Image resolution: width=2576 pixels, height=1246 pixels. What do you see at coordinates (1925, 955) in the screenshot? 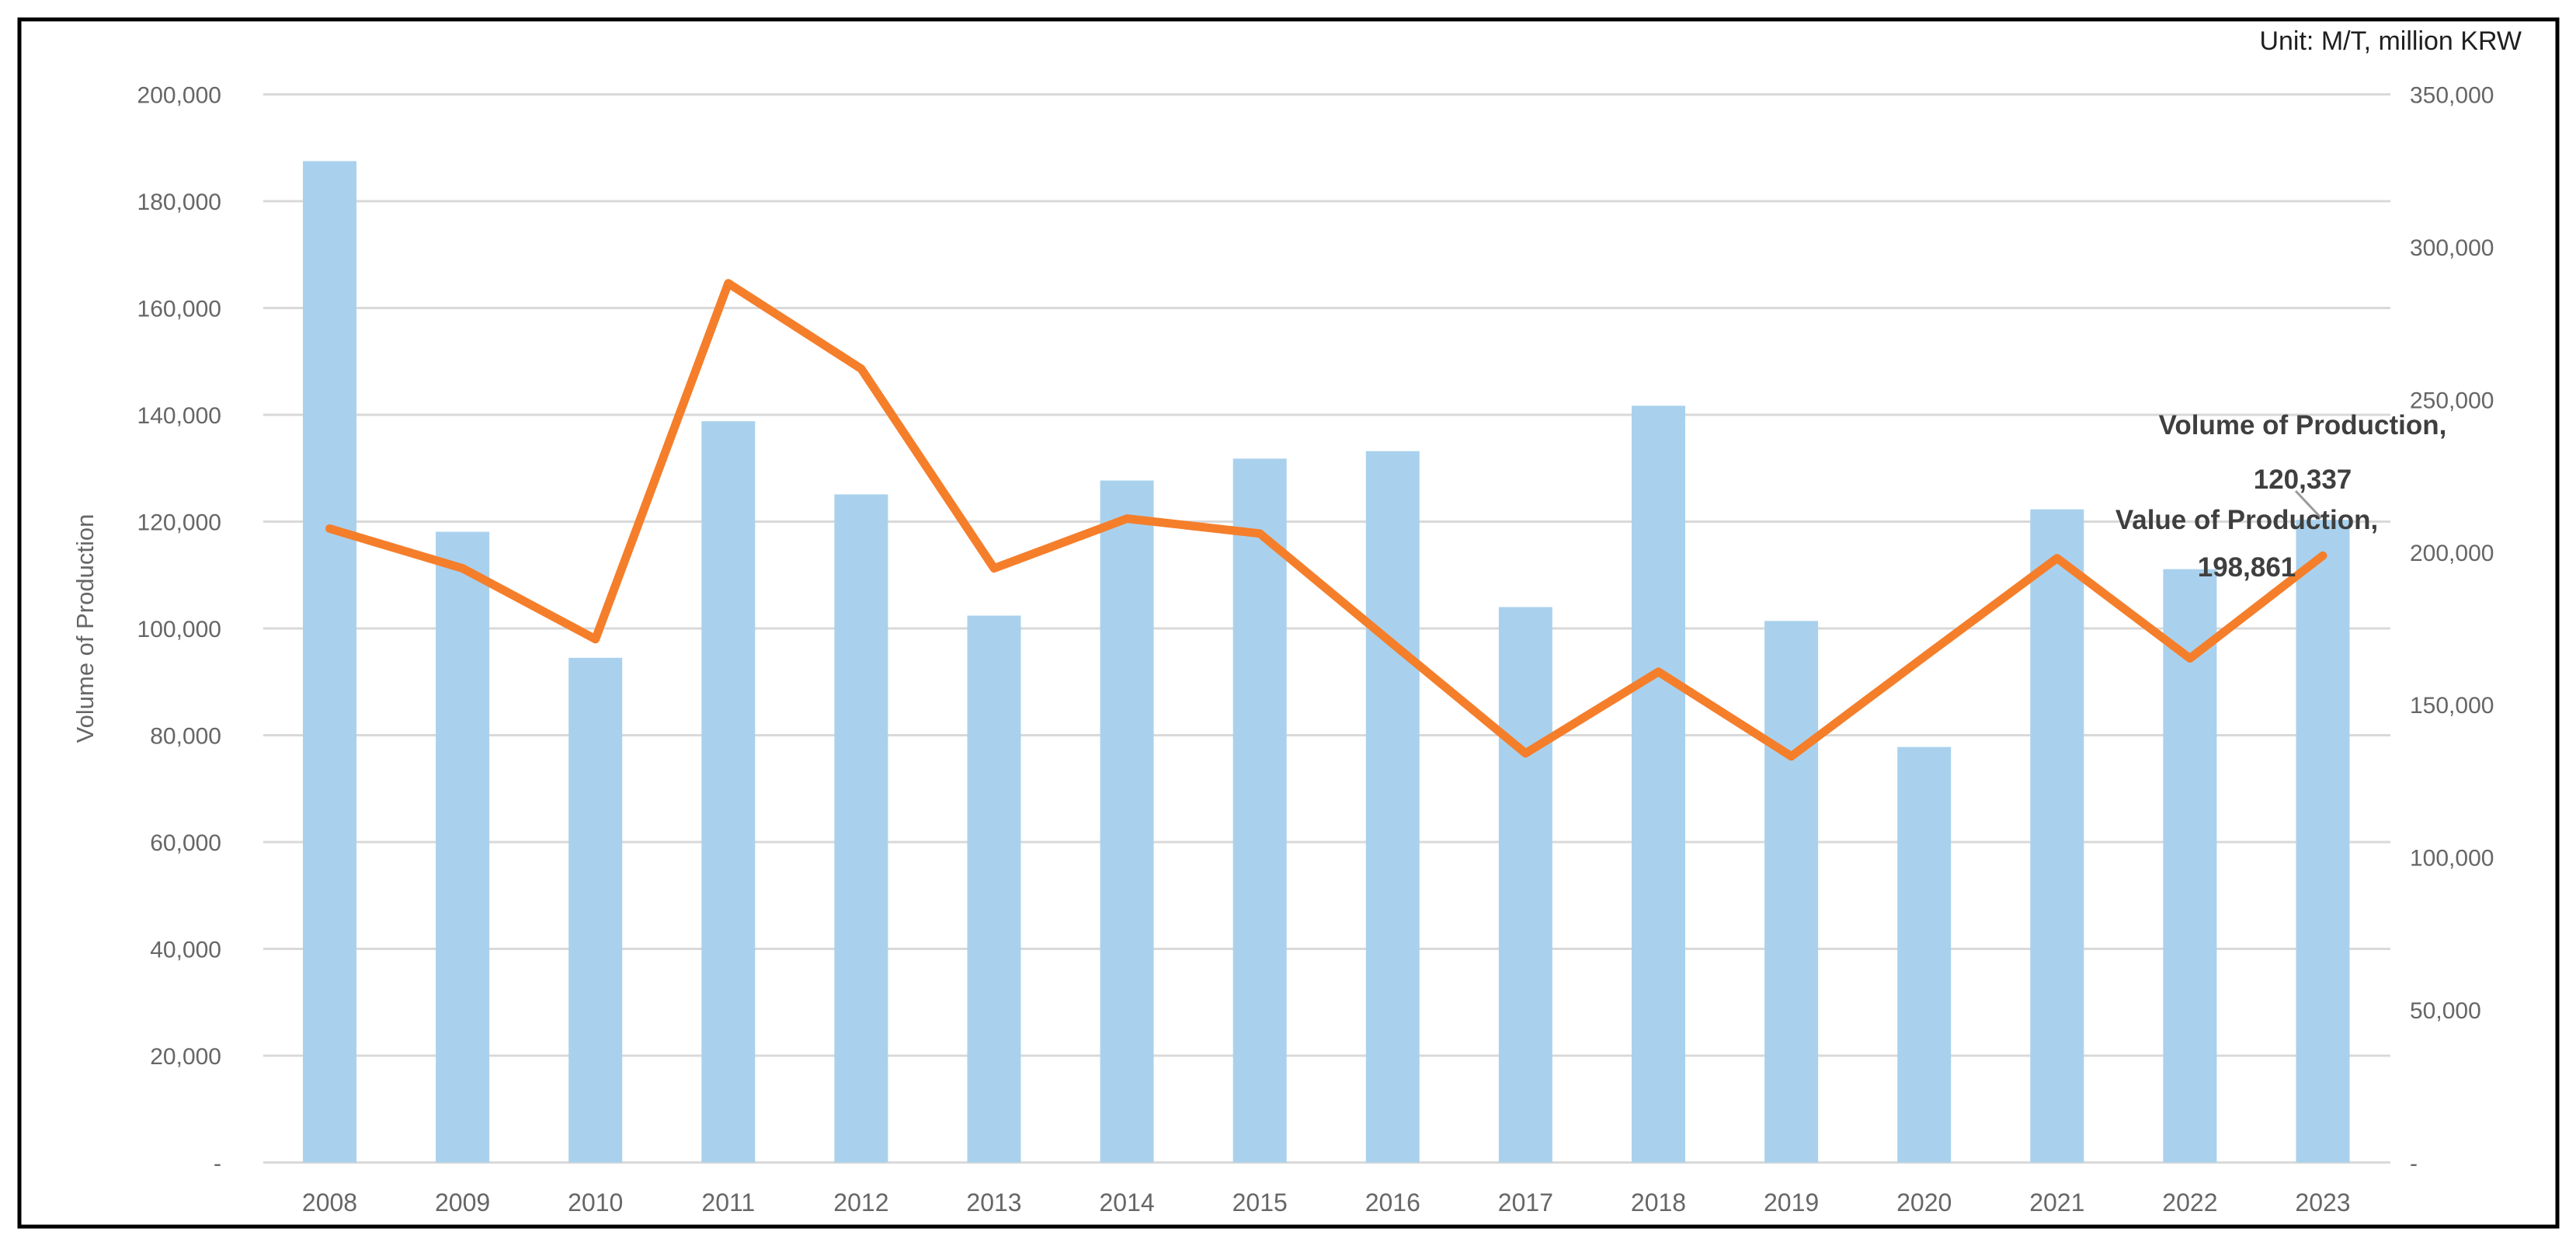
I see `bar-2020` at bounding box center [1925, 955].